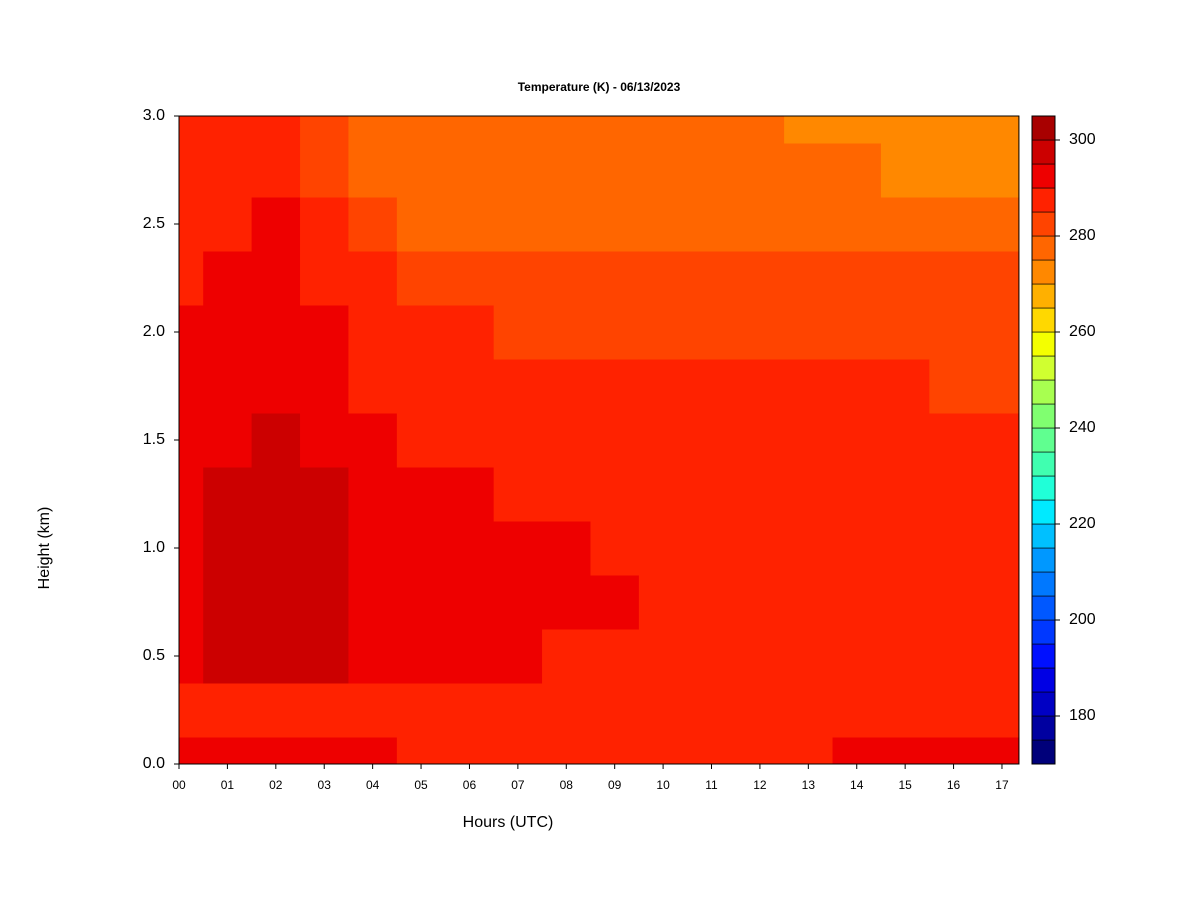 The height and width of the screenshot is (905, 1200). What do you see at coordinates (1043, 440) in the screenshot?
I see `colorbar-frame` at bounding box center [1043, 440].